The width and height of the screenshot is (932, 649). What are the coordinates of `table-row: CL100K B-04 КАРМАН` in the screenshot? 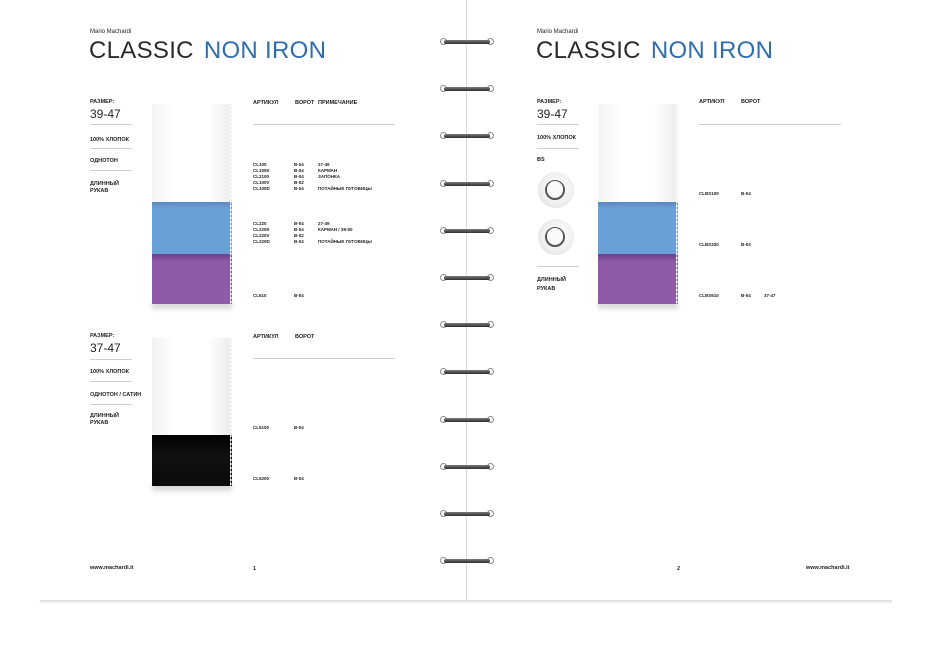 It's located at (295, 170).